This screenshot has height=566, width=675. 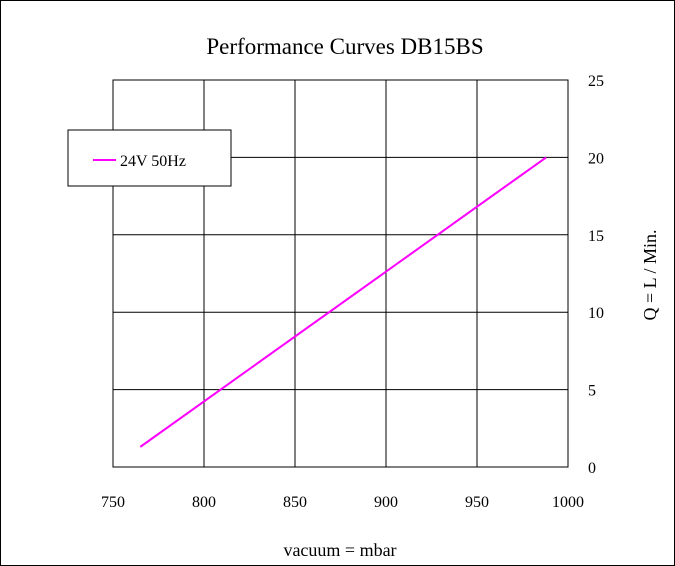 What do you see at coordinates (344, 46) in the screenshot?
I see `chart-title: Performance Curves DB15BS` at bounding box center [344, 46].